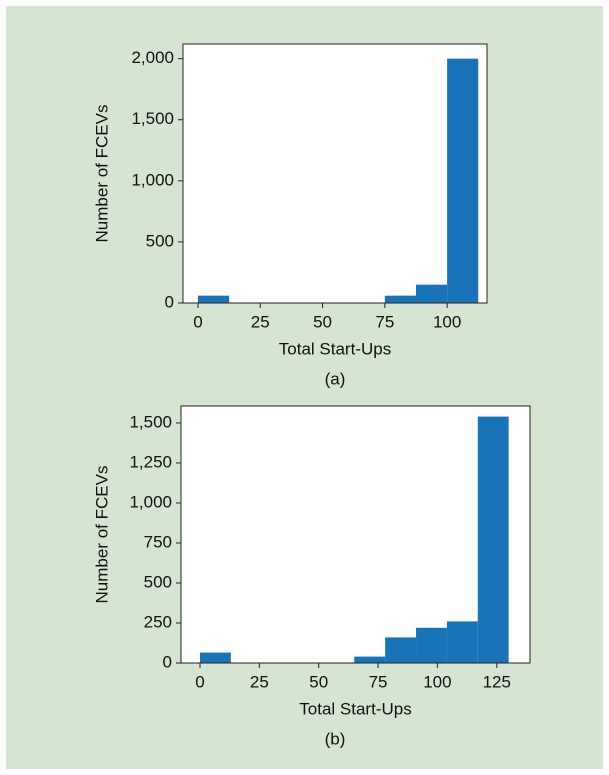 Image resolution: width=609 pixels, height=775 pixels. What do you see at coordinates (150, 461) in the screenshot?
I see `y-tick-label: 1,250` at bounding box center [150, 461].